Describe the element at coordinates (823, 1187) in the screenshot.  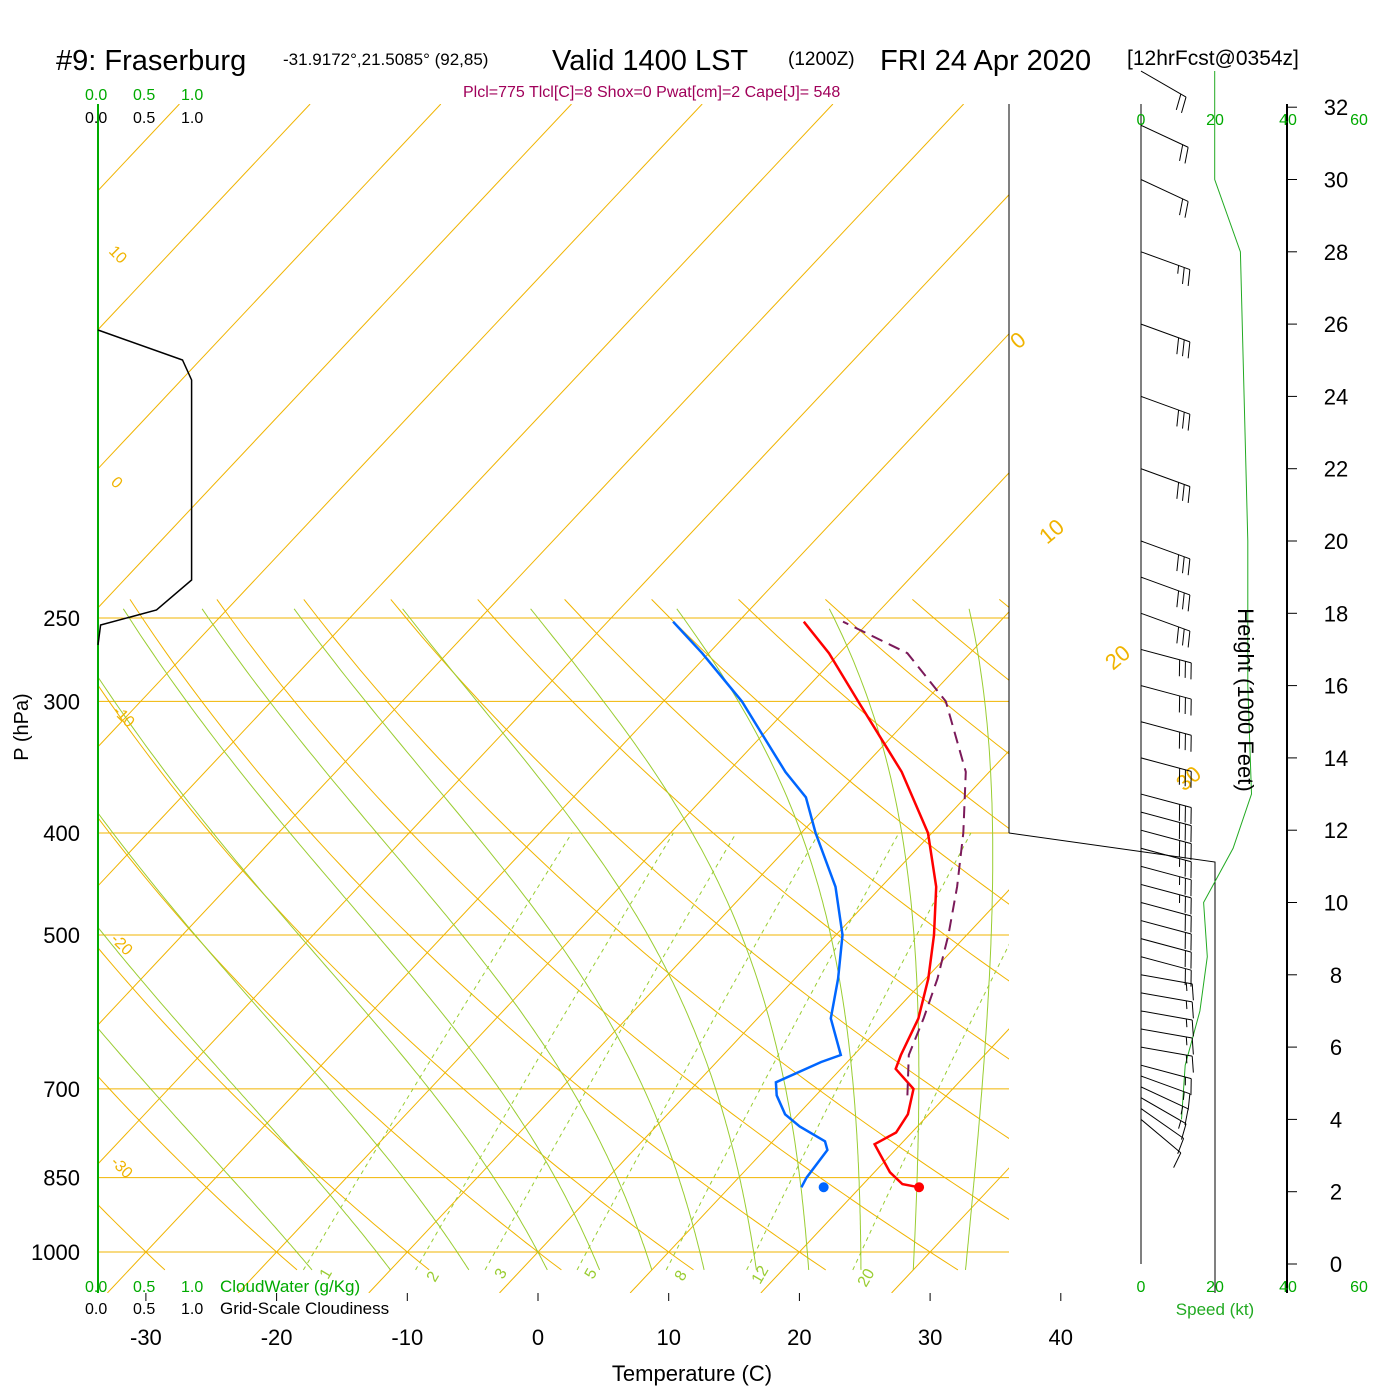
I see `dewpoint-surface-marker` at that location.